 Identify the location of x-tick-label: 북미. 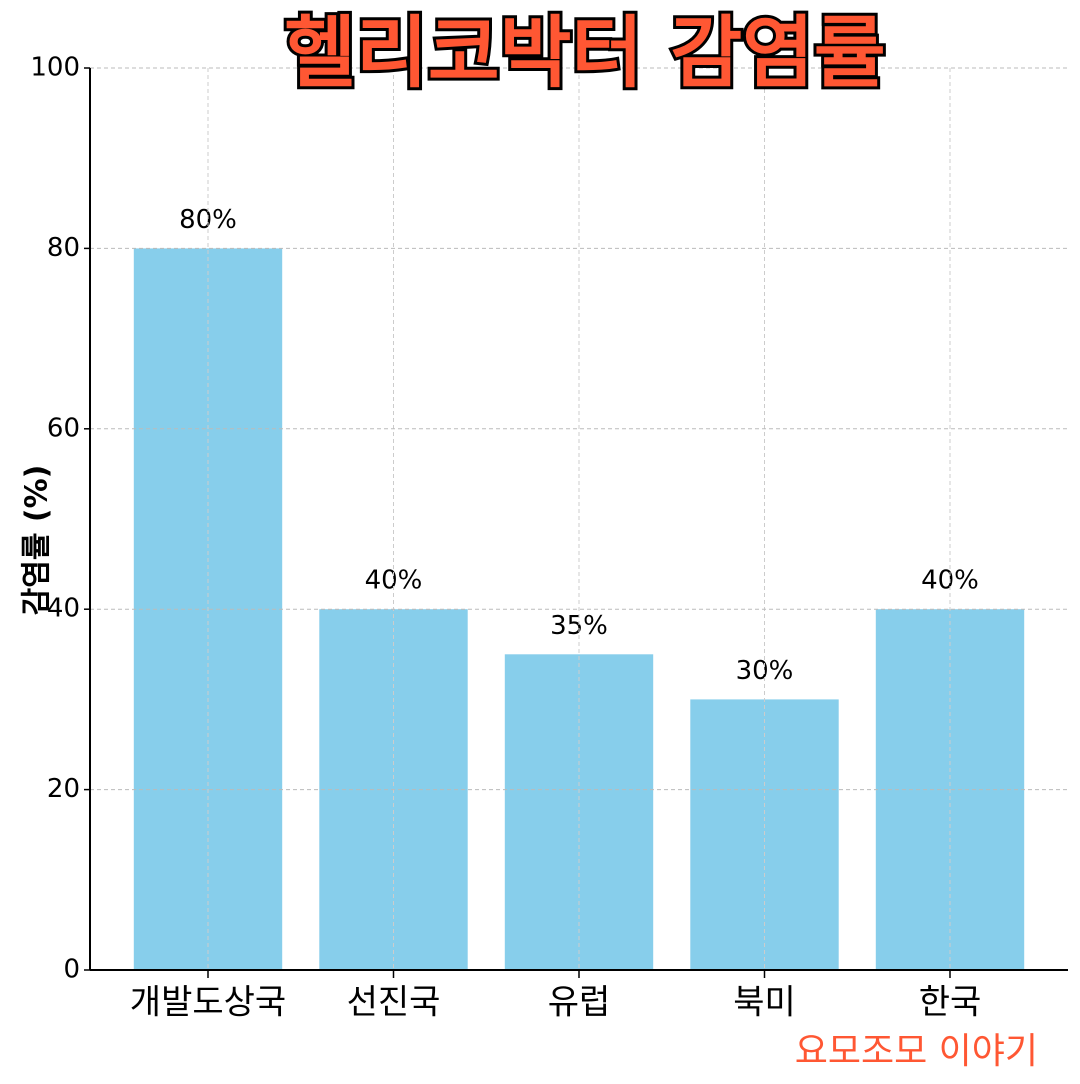
(764, 1003).